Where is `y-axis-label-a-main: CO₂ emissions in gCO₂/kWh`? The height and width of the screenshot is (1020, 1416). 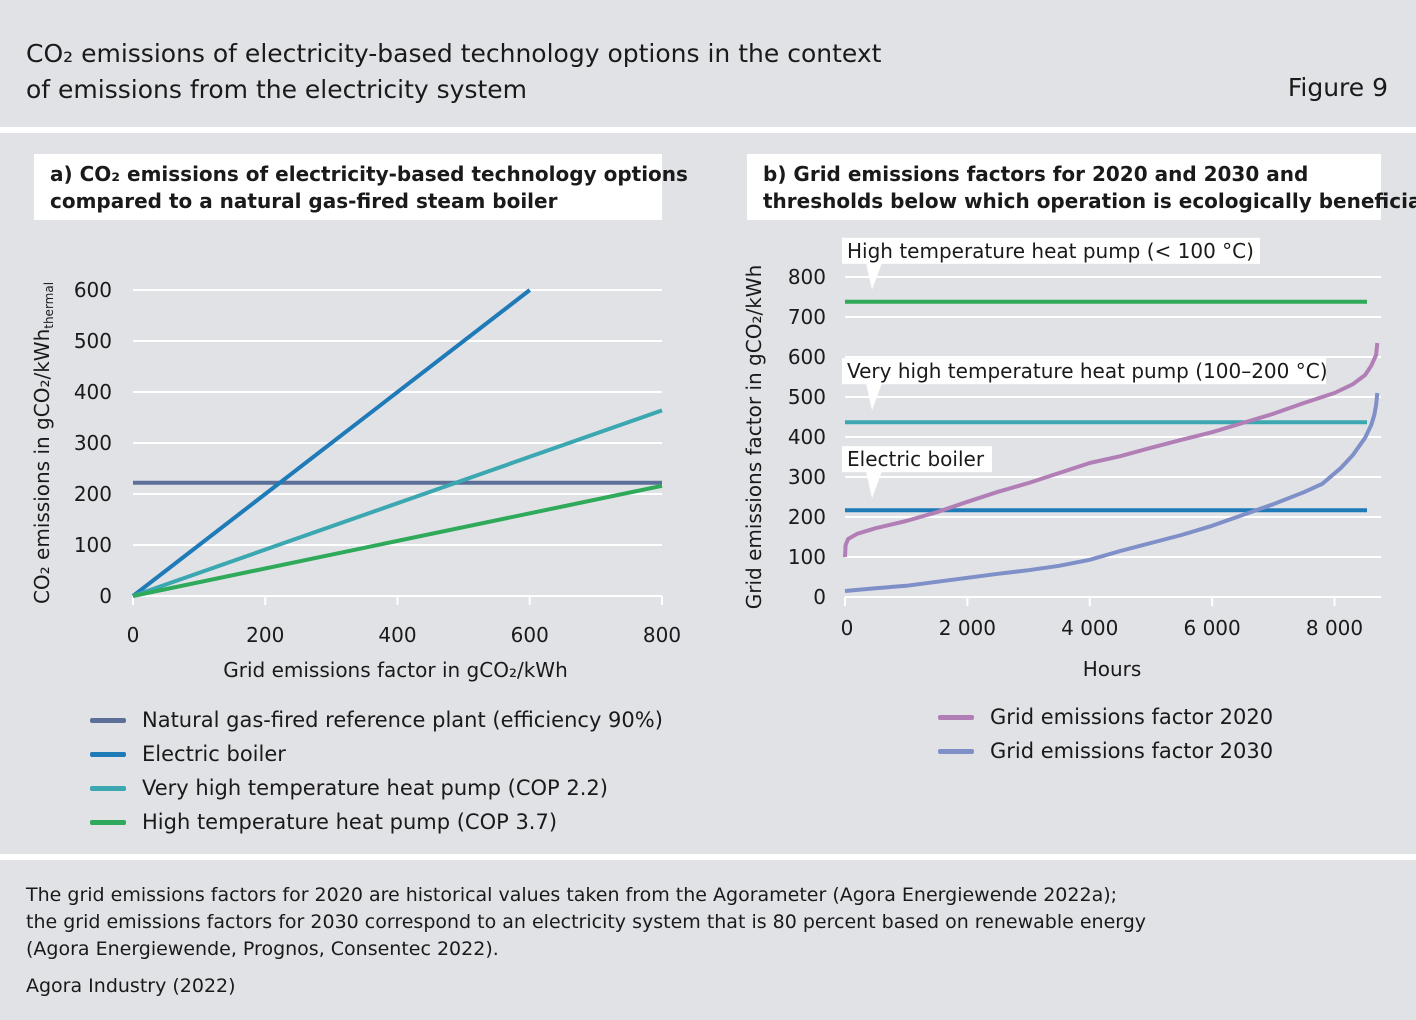 y-axis-label-a-main: CO₂ emissions in gCO₂/kWh is located at coordinates (42, 466).